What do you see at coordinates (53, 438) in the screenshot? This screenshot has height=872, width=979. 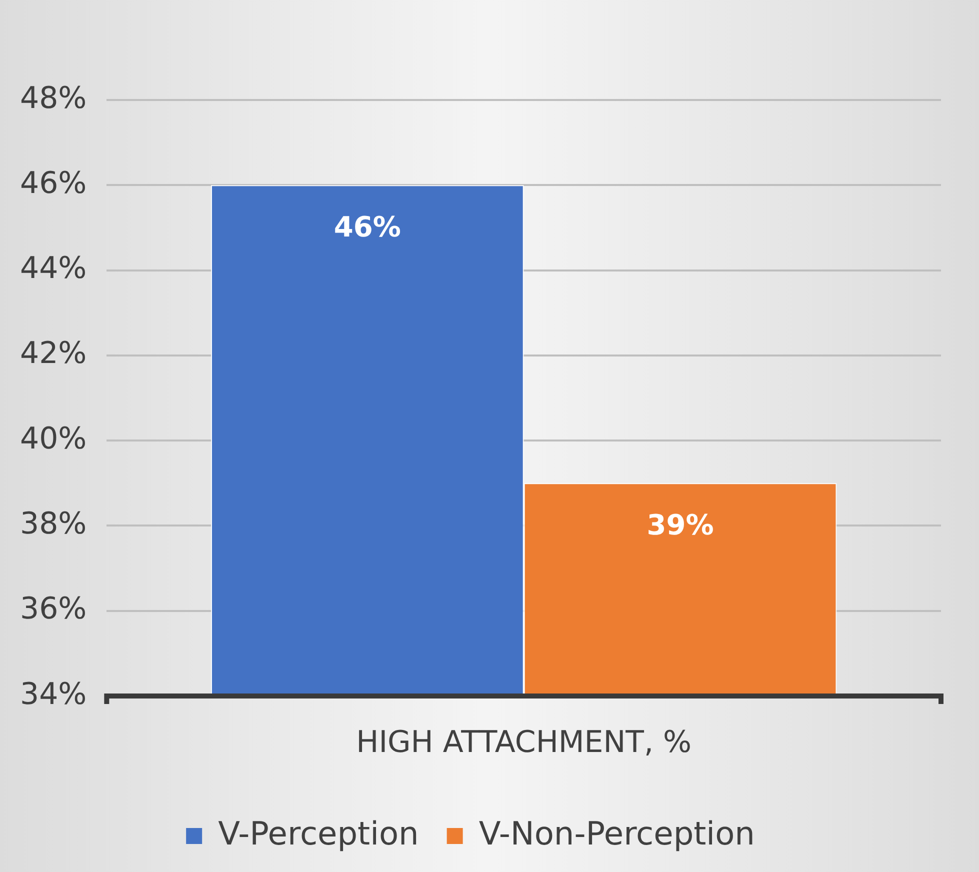 I see `y-tick-label: 40%` at bounding box center [53, 438].